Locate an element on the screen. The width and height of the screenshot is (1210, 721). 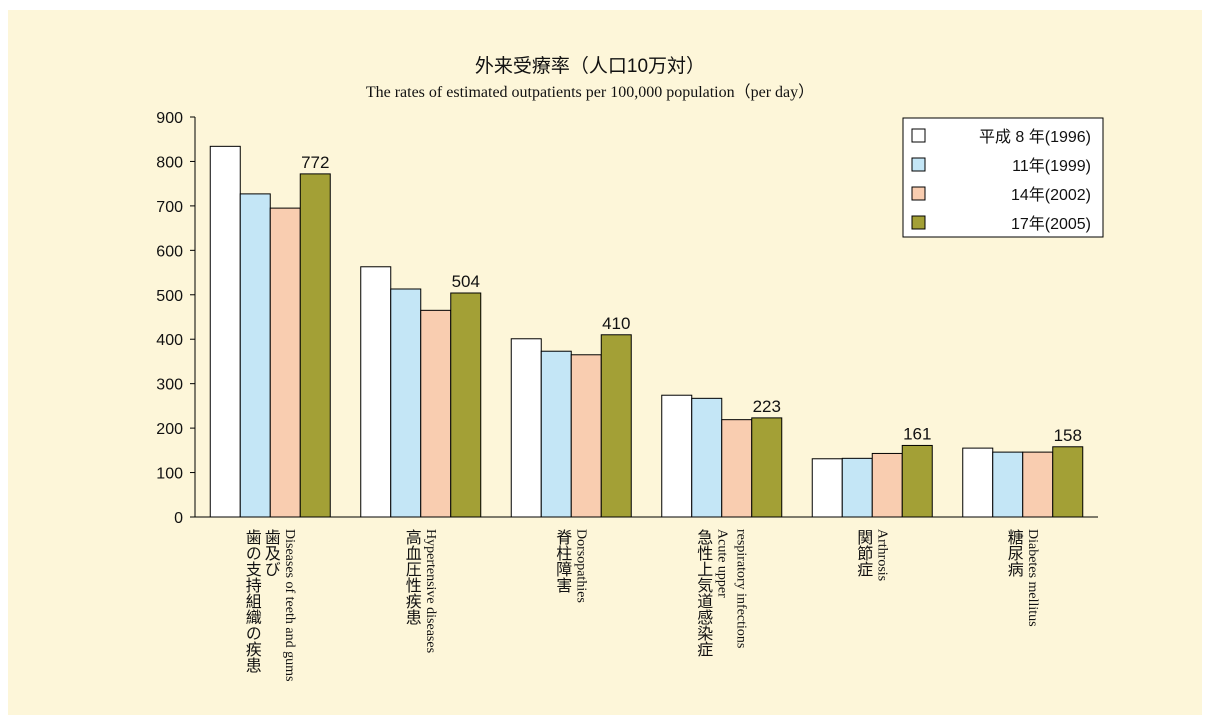
x-tick-label-ja: 関節症 is located at coordinates (863, 553).